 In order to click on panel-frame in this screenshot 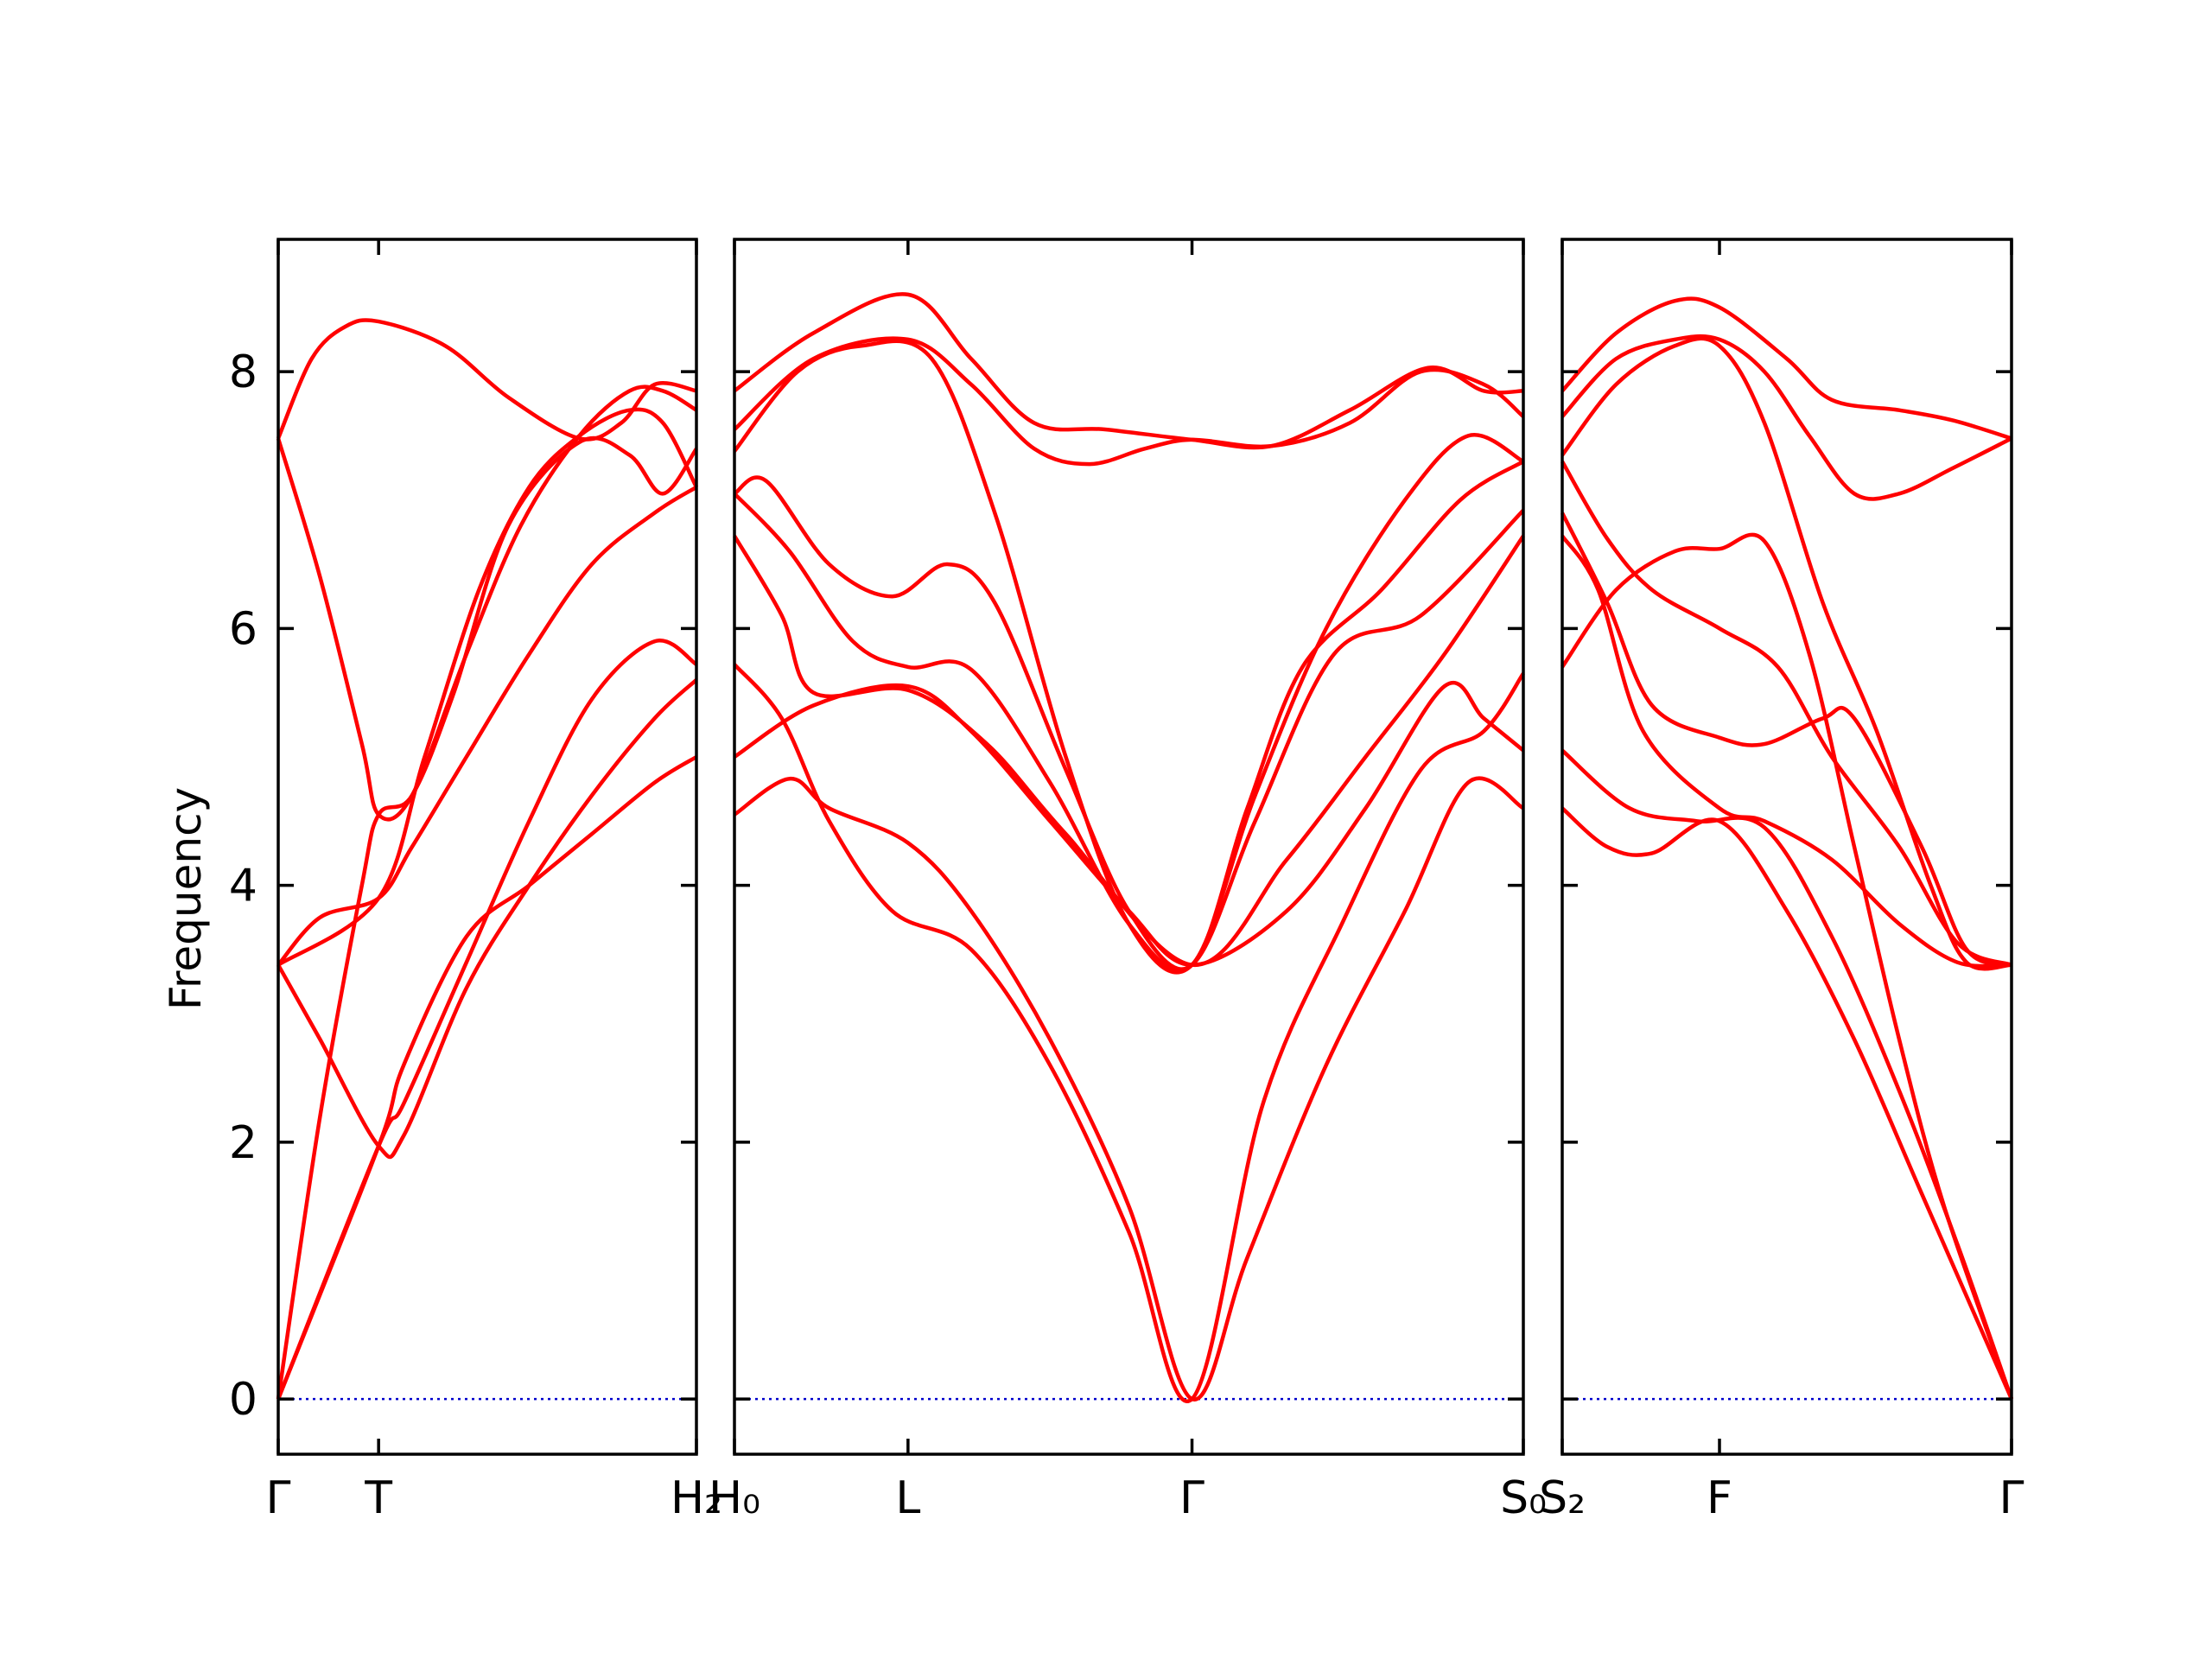, I will do `click(487, 847)`.